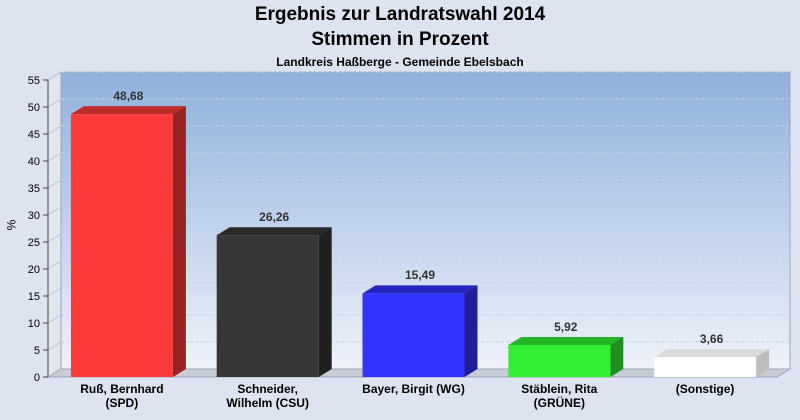 Image resolution: width=800 pixels, height=420 pixels. I want to click on y-tick-label: 50, so click(34, 108).